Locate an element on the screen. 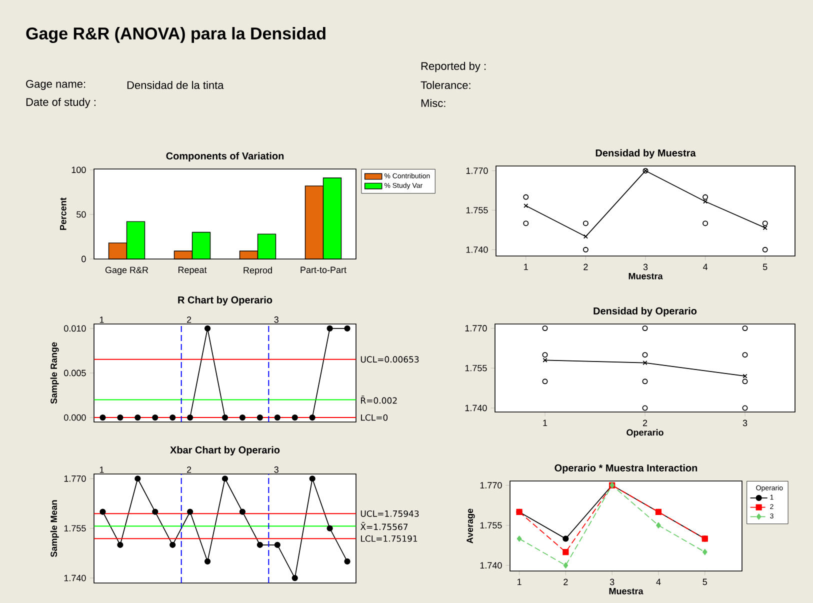  x-tick-label: Reprod is located at coordinates (258, 271).